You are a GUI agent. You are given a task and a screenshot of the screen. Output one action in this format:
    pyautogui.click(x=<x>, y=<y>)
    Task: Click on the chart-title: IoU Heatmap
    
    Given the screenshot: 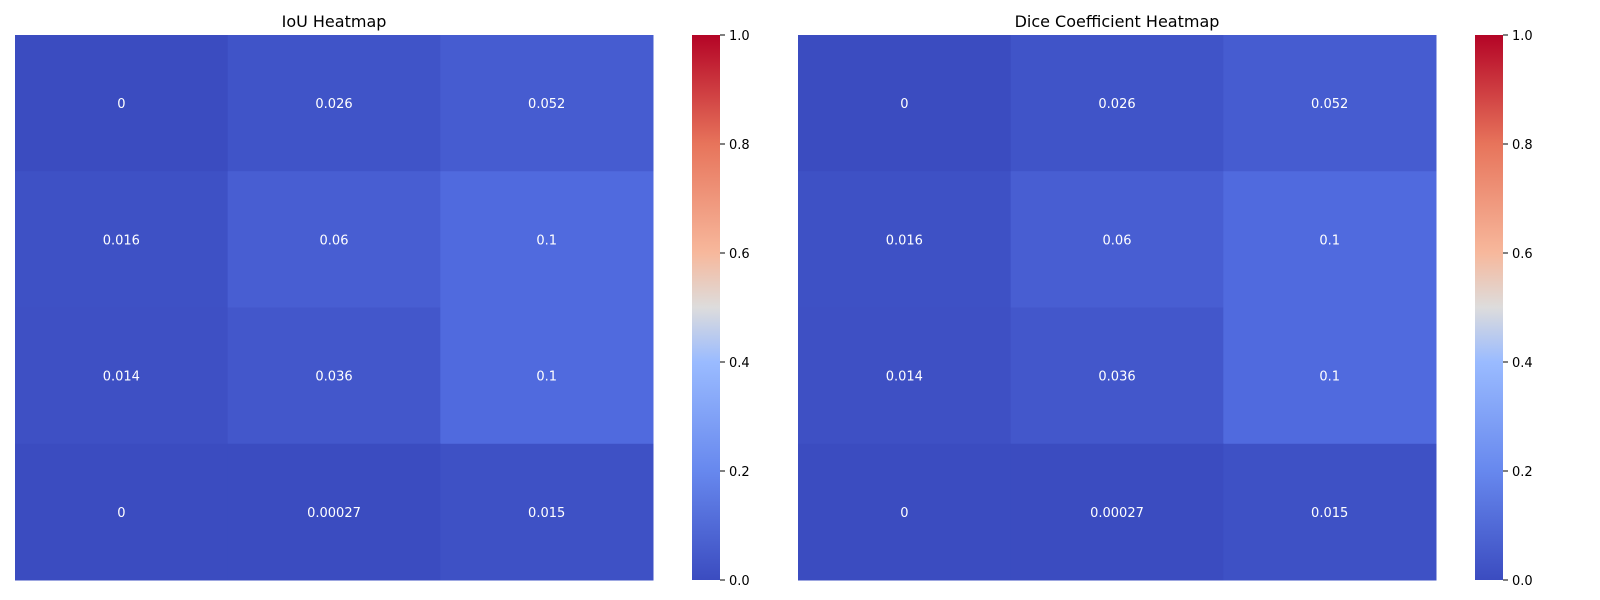 What is the action you would take?
    pyautogui.click(x=334, y=21)
    